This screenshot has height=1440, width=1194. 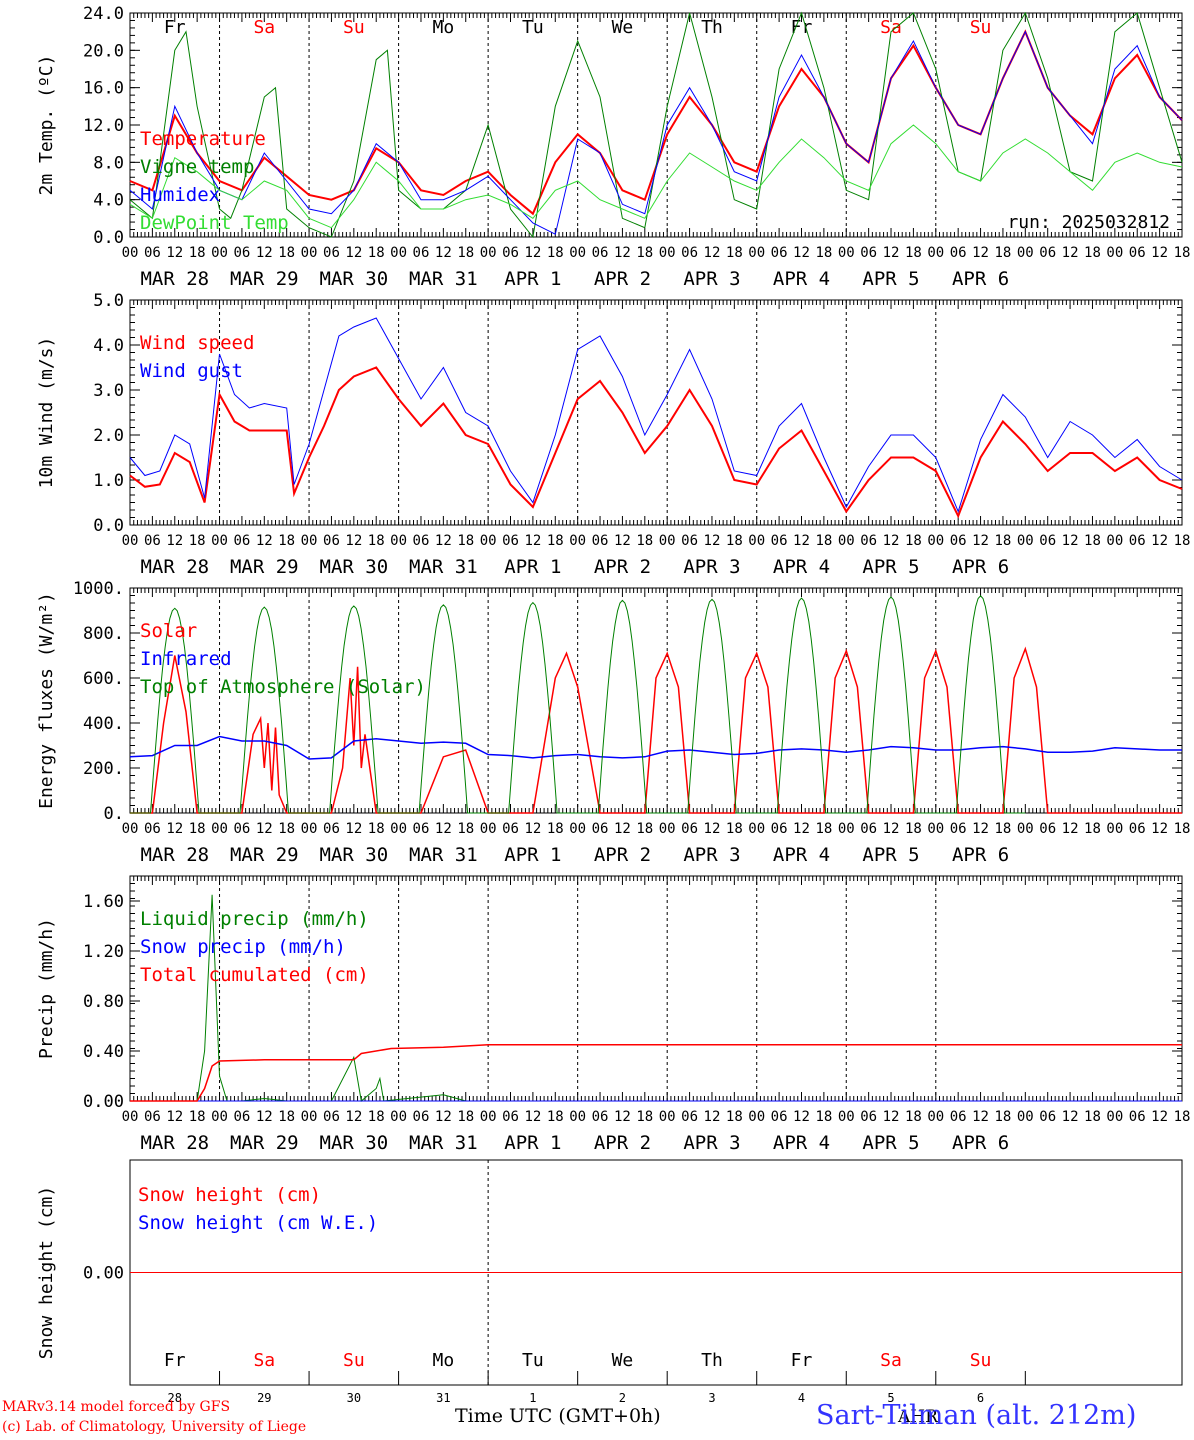 What do you see at coordinates (622, 279) in the screenshot?
I see `x-date-label: APR 2` at bounding box center [622, 279].